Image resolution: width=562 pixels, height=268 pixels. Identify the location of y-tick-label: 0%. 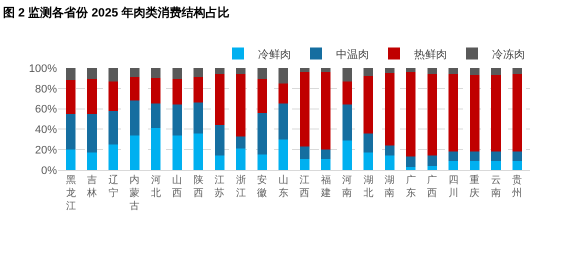
(49, 170).